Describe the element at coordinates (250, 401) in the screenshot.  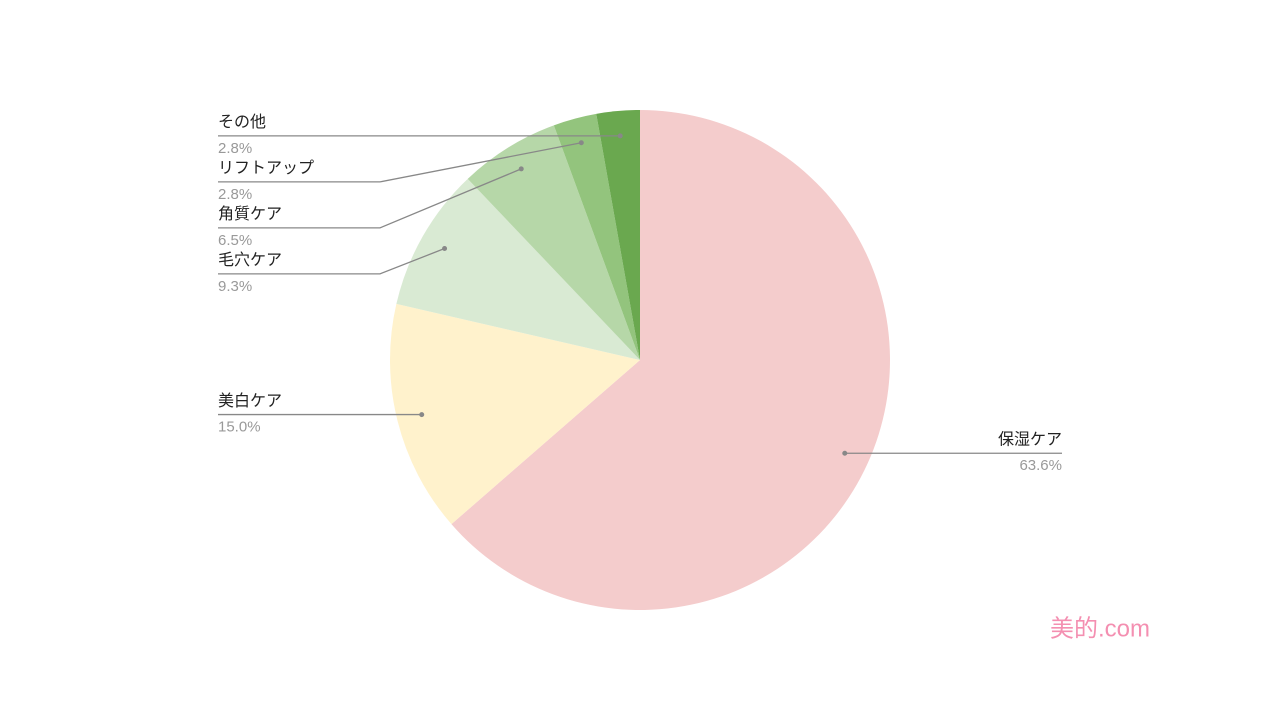
I see `slice-label: 美白ケア` at that location.